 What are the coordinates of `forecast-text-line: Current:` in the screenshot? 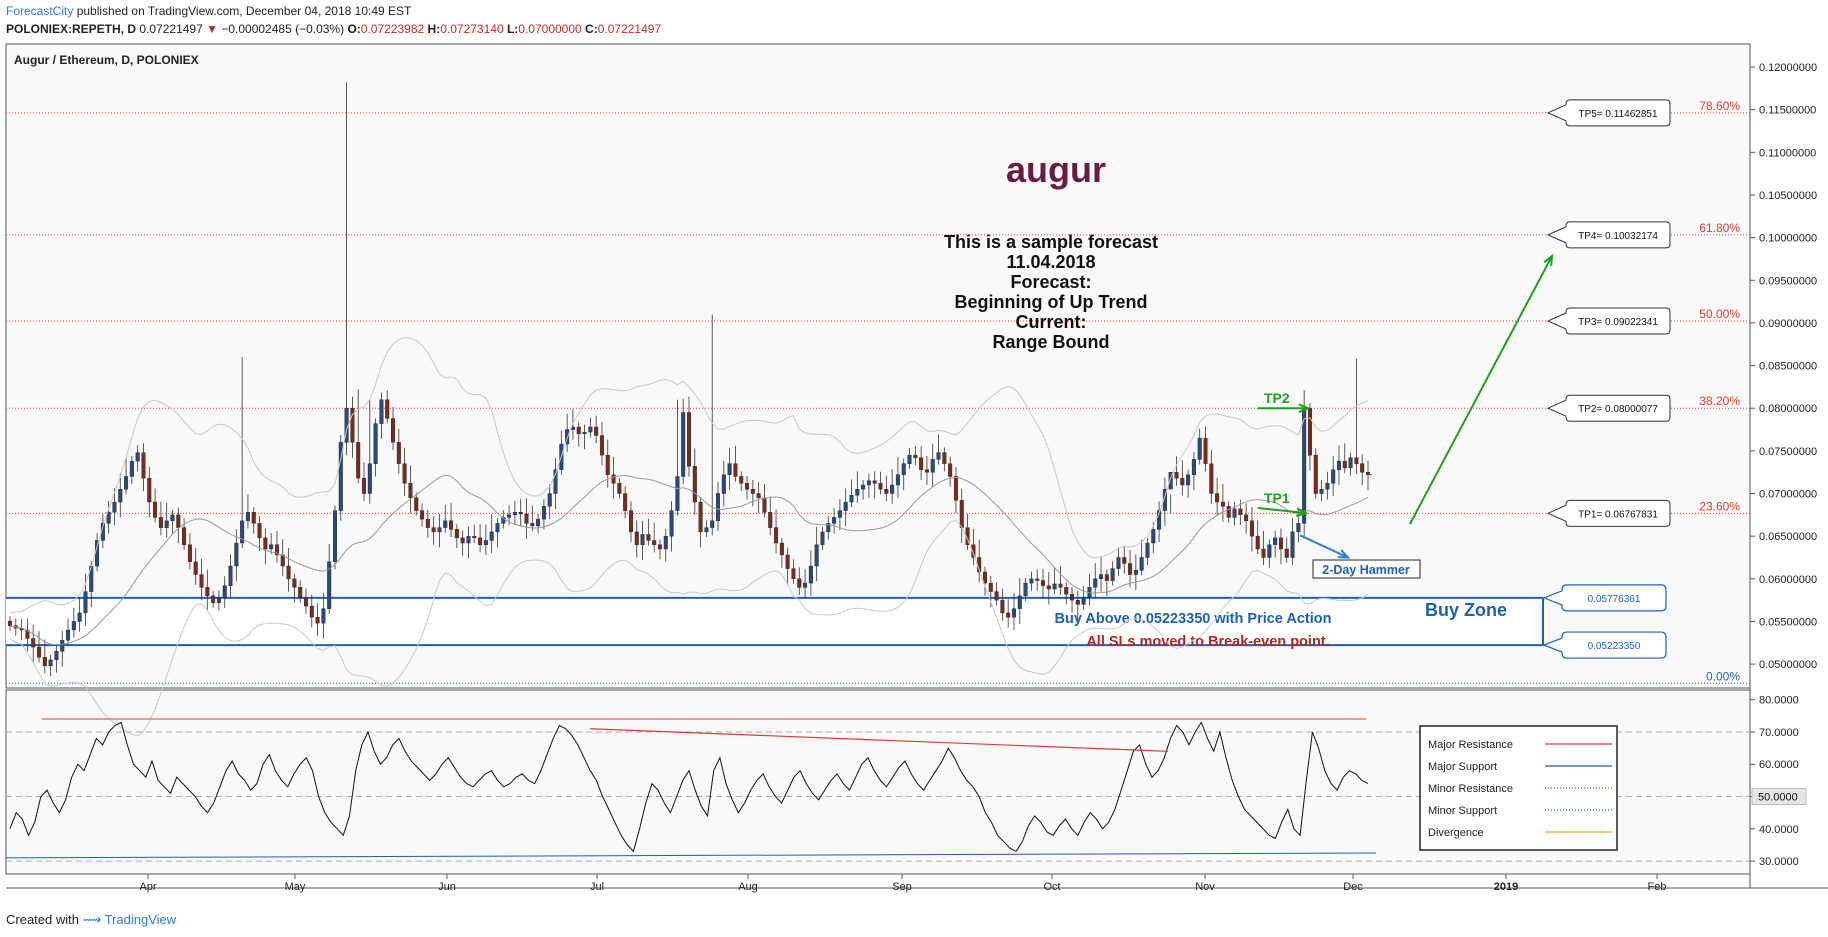 It's located at (1051, 322).